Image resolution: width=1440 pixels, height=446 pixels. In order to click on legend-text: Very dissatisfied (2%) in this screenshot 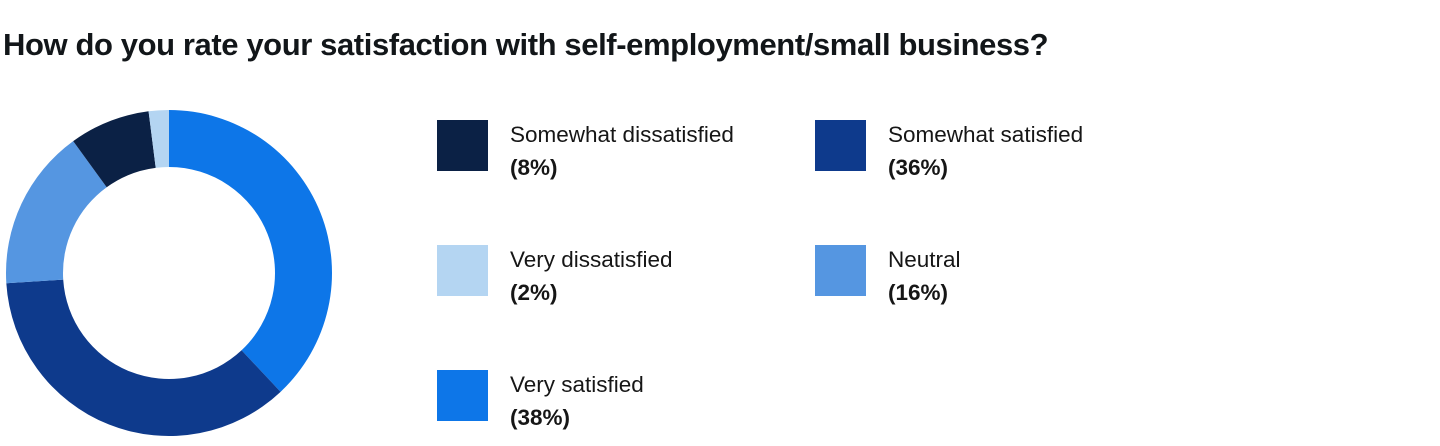, I will do `click(591, 276)`.